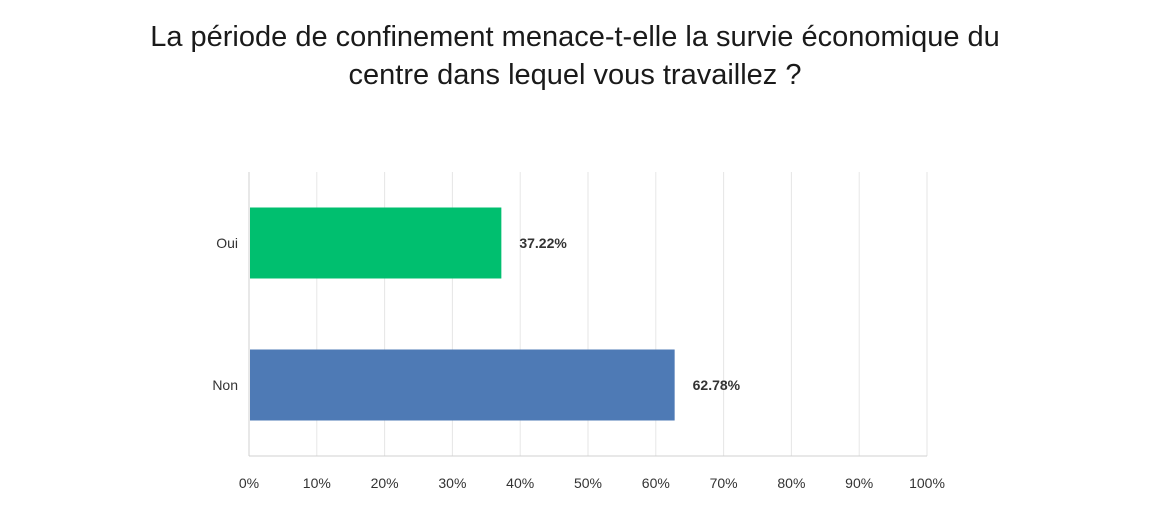 This screenshot has width=1150, height=511. Describe the element at coordinates (249, 483) in the screenshot. I see `x-tick-label: 0%` at that location.